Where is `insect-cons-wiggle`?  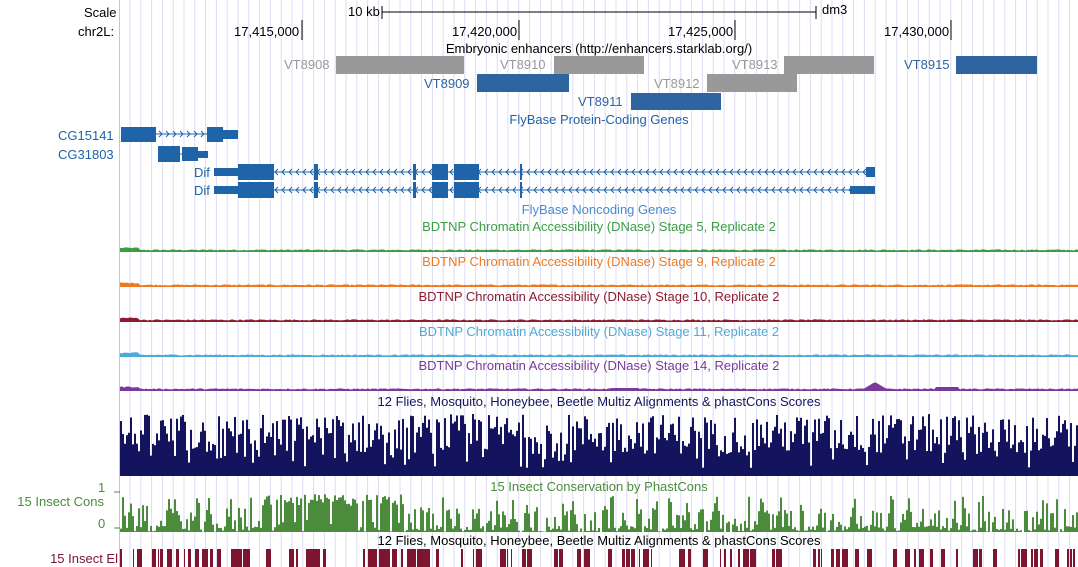
insect-cons-wiggle is located at coordinates (599, 512).